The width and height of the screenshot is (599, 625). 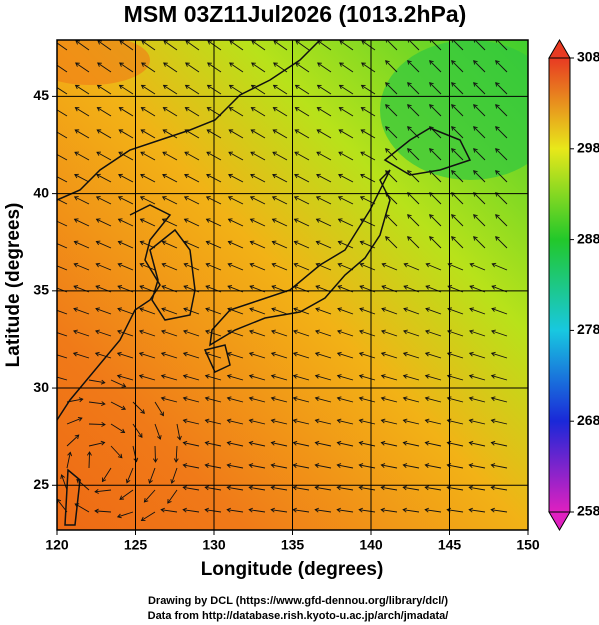 I want to click on colorbar-tick-label: 268, so click(x=588, y=420).